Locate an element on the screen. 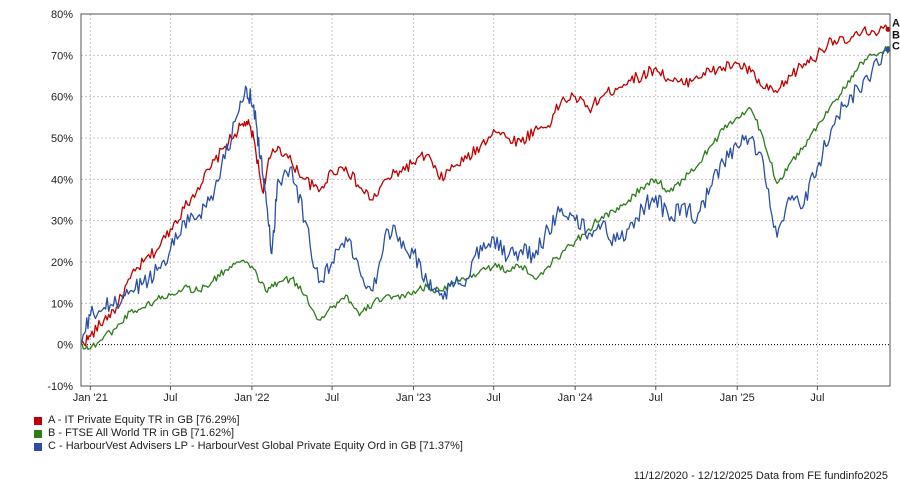 The width and height of the screenshot is (900, 484). legend-label-b: B - FTSE All World TR in GB [71.62%] is located at coordinates (141, 433).